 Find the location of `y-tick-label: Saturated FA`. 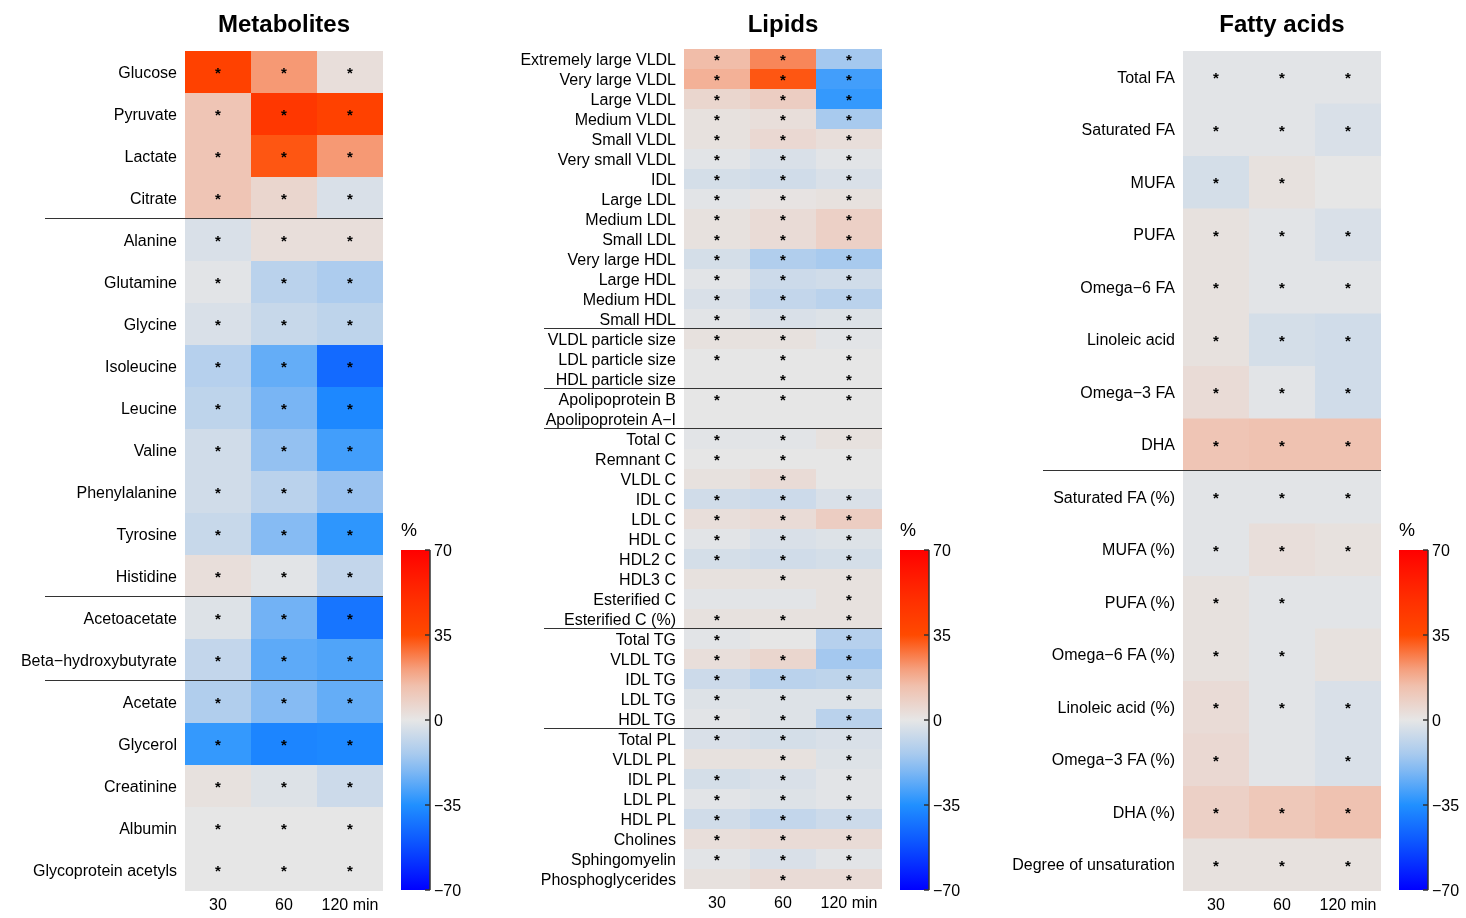

y-tick-label: Saturated FA is located at coordinates (1128, 130).